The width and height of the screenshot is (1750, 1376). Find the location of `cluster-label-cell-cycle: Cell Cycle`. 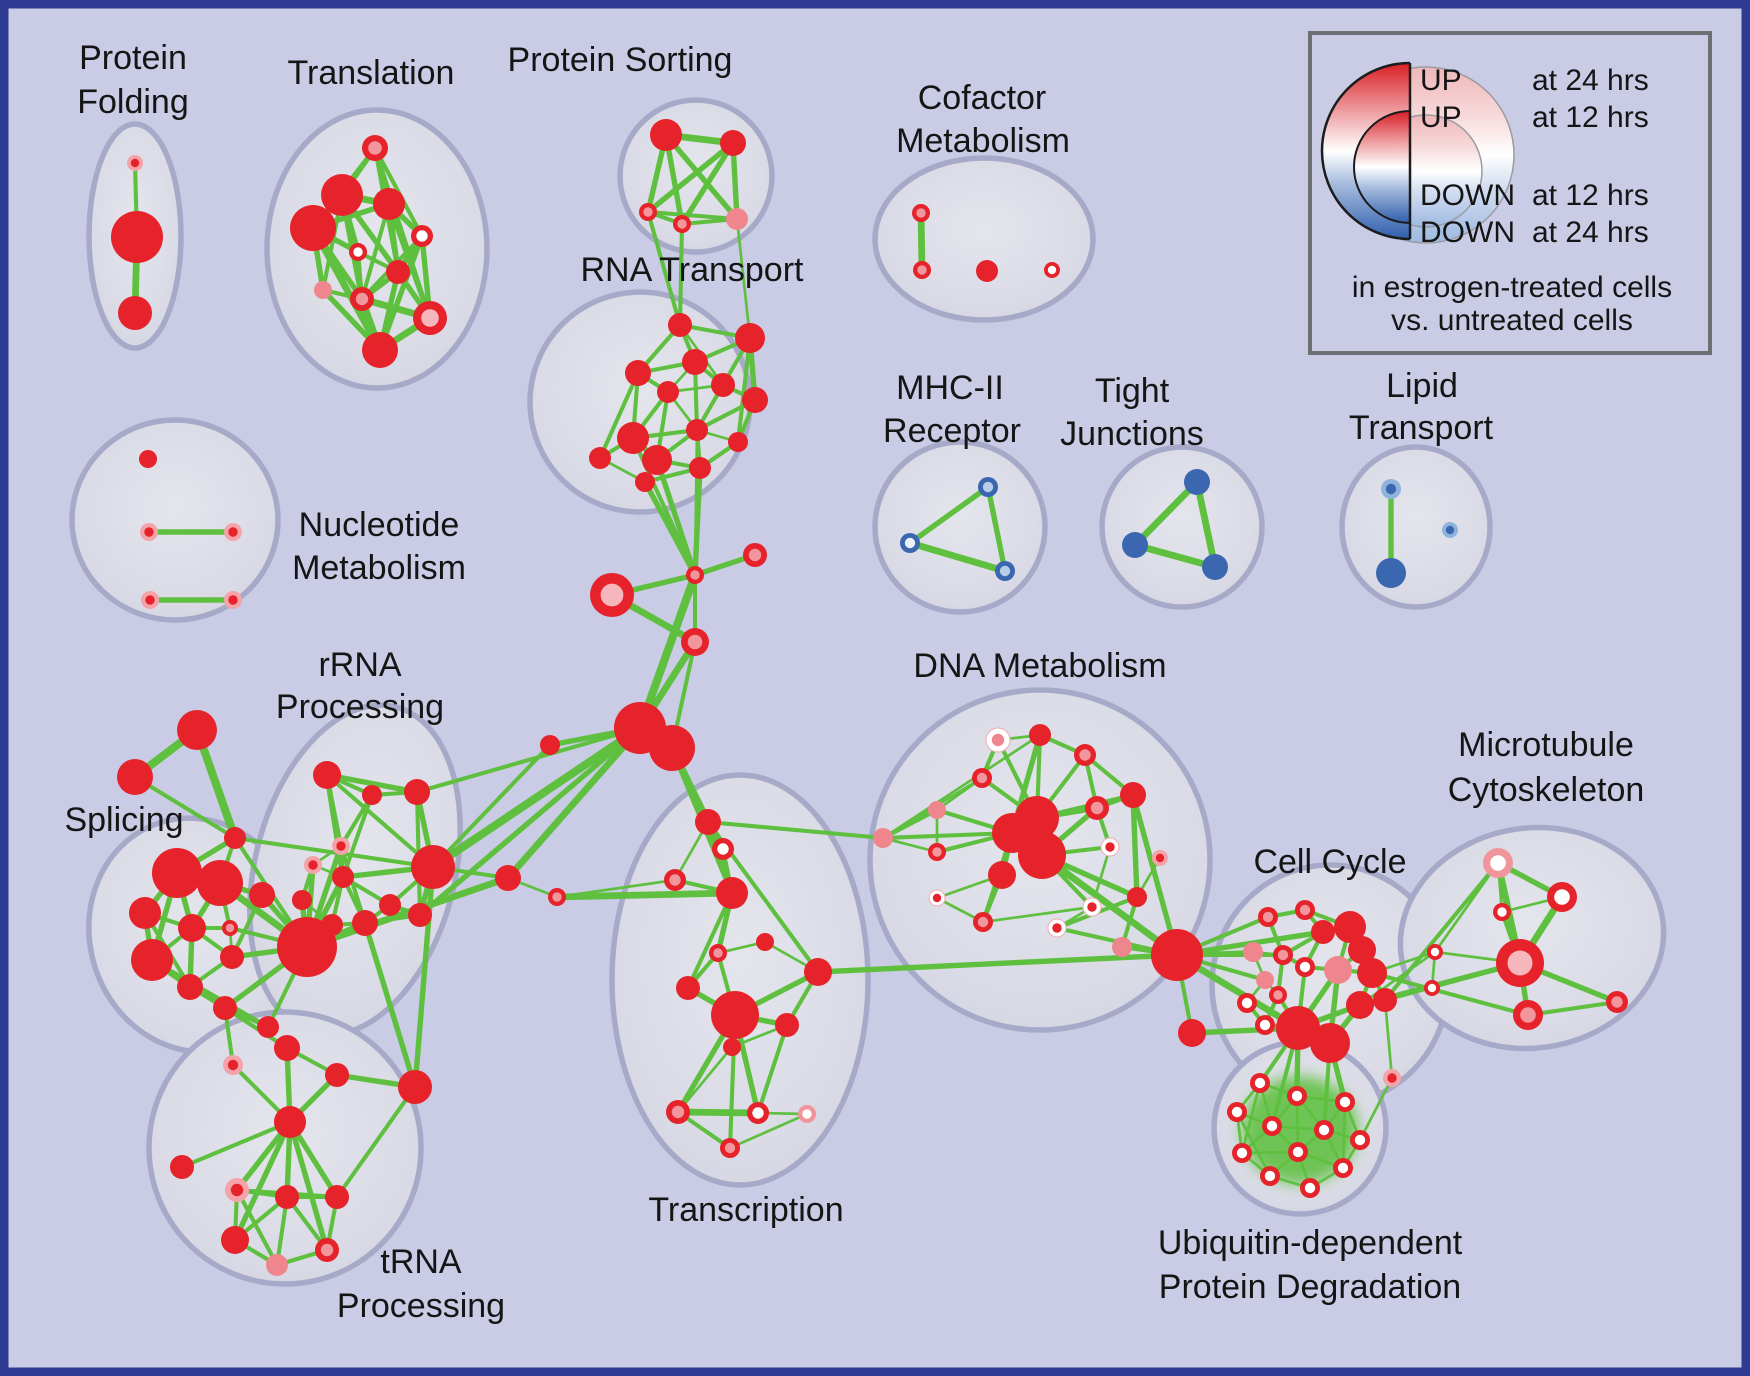

cluster-label-cell-cycle: Cell Cycle is located at coordinates (1329, 862).